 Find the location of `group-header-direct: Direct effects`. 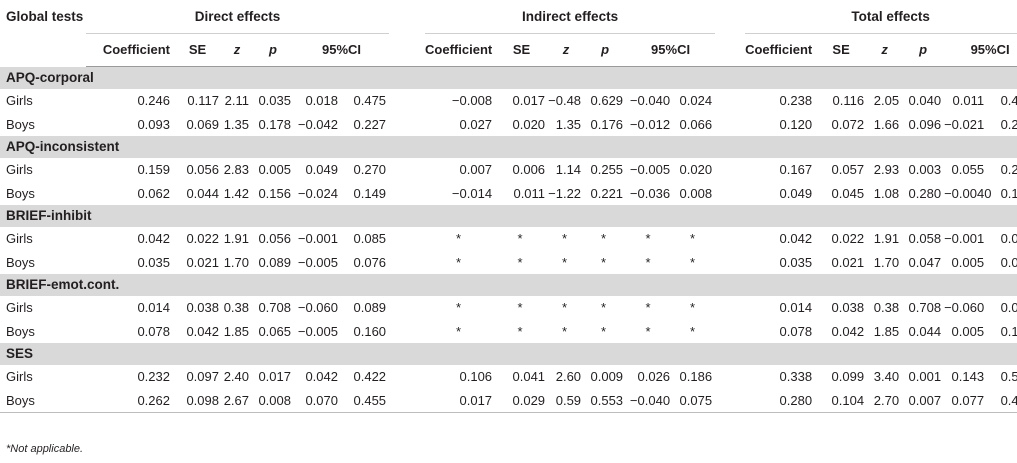

group-header-direct: Direct effects is located at coordinates (238, 17).